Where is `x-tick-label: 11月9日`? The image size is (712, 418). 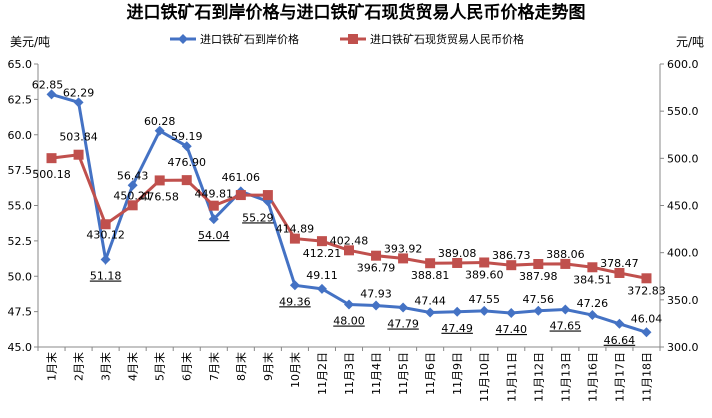
x-tick-label: 11月9日 is located at coordinates (457, 373).